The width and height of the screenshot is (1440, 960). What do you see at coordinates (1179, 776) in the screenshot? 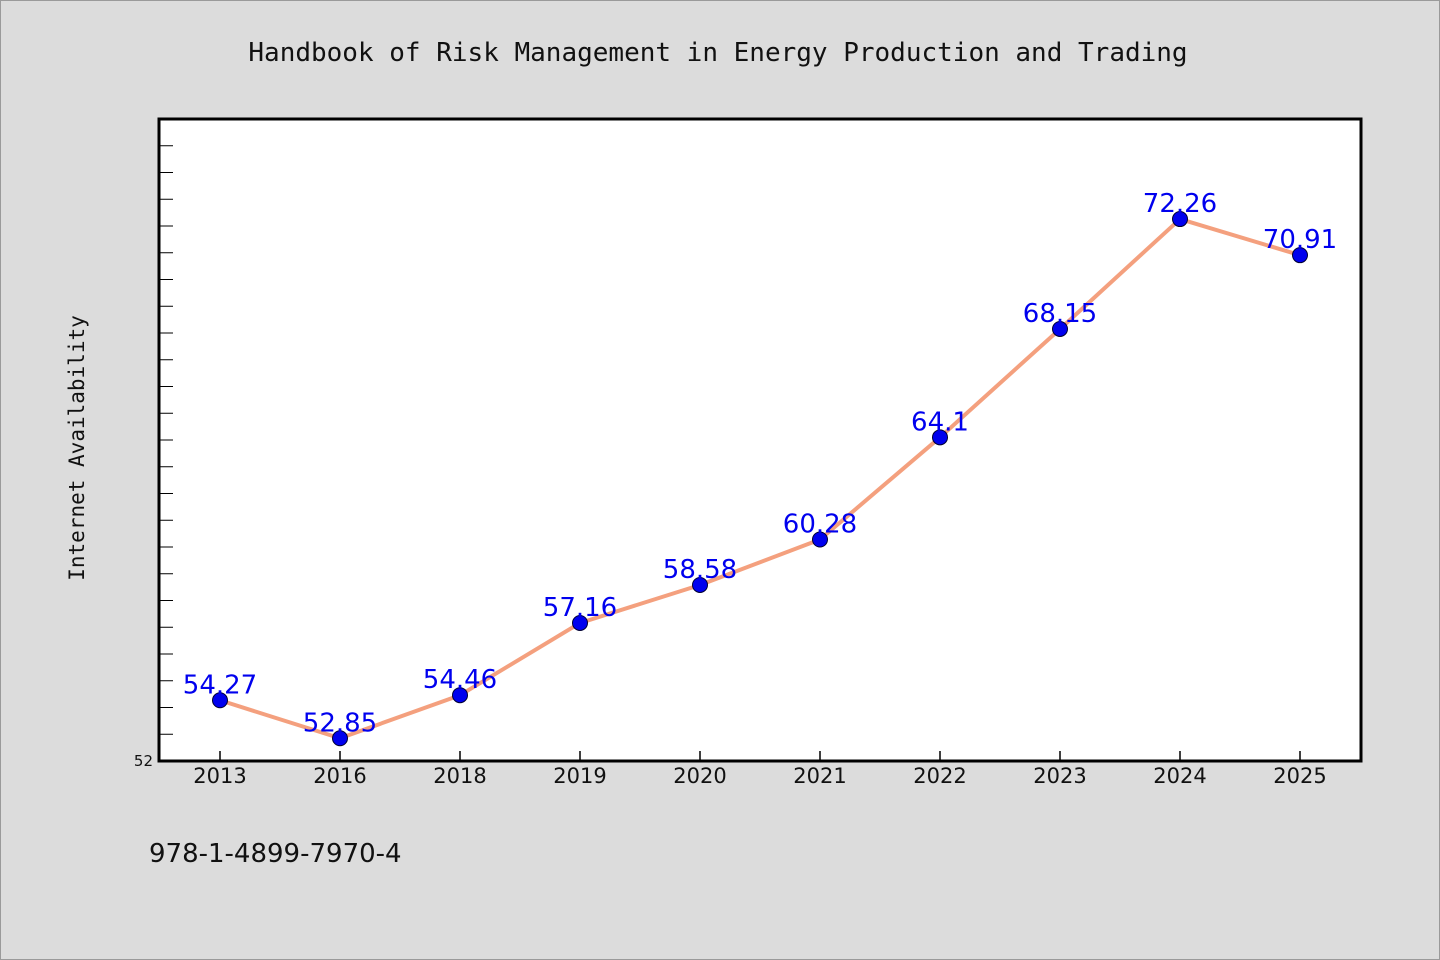
I see `x-tick-label-2024: 2024` at bounding box center [1179, 776].